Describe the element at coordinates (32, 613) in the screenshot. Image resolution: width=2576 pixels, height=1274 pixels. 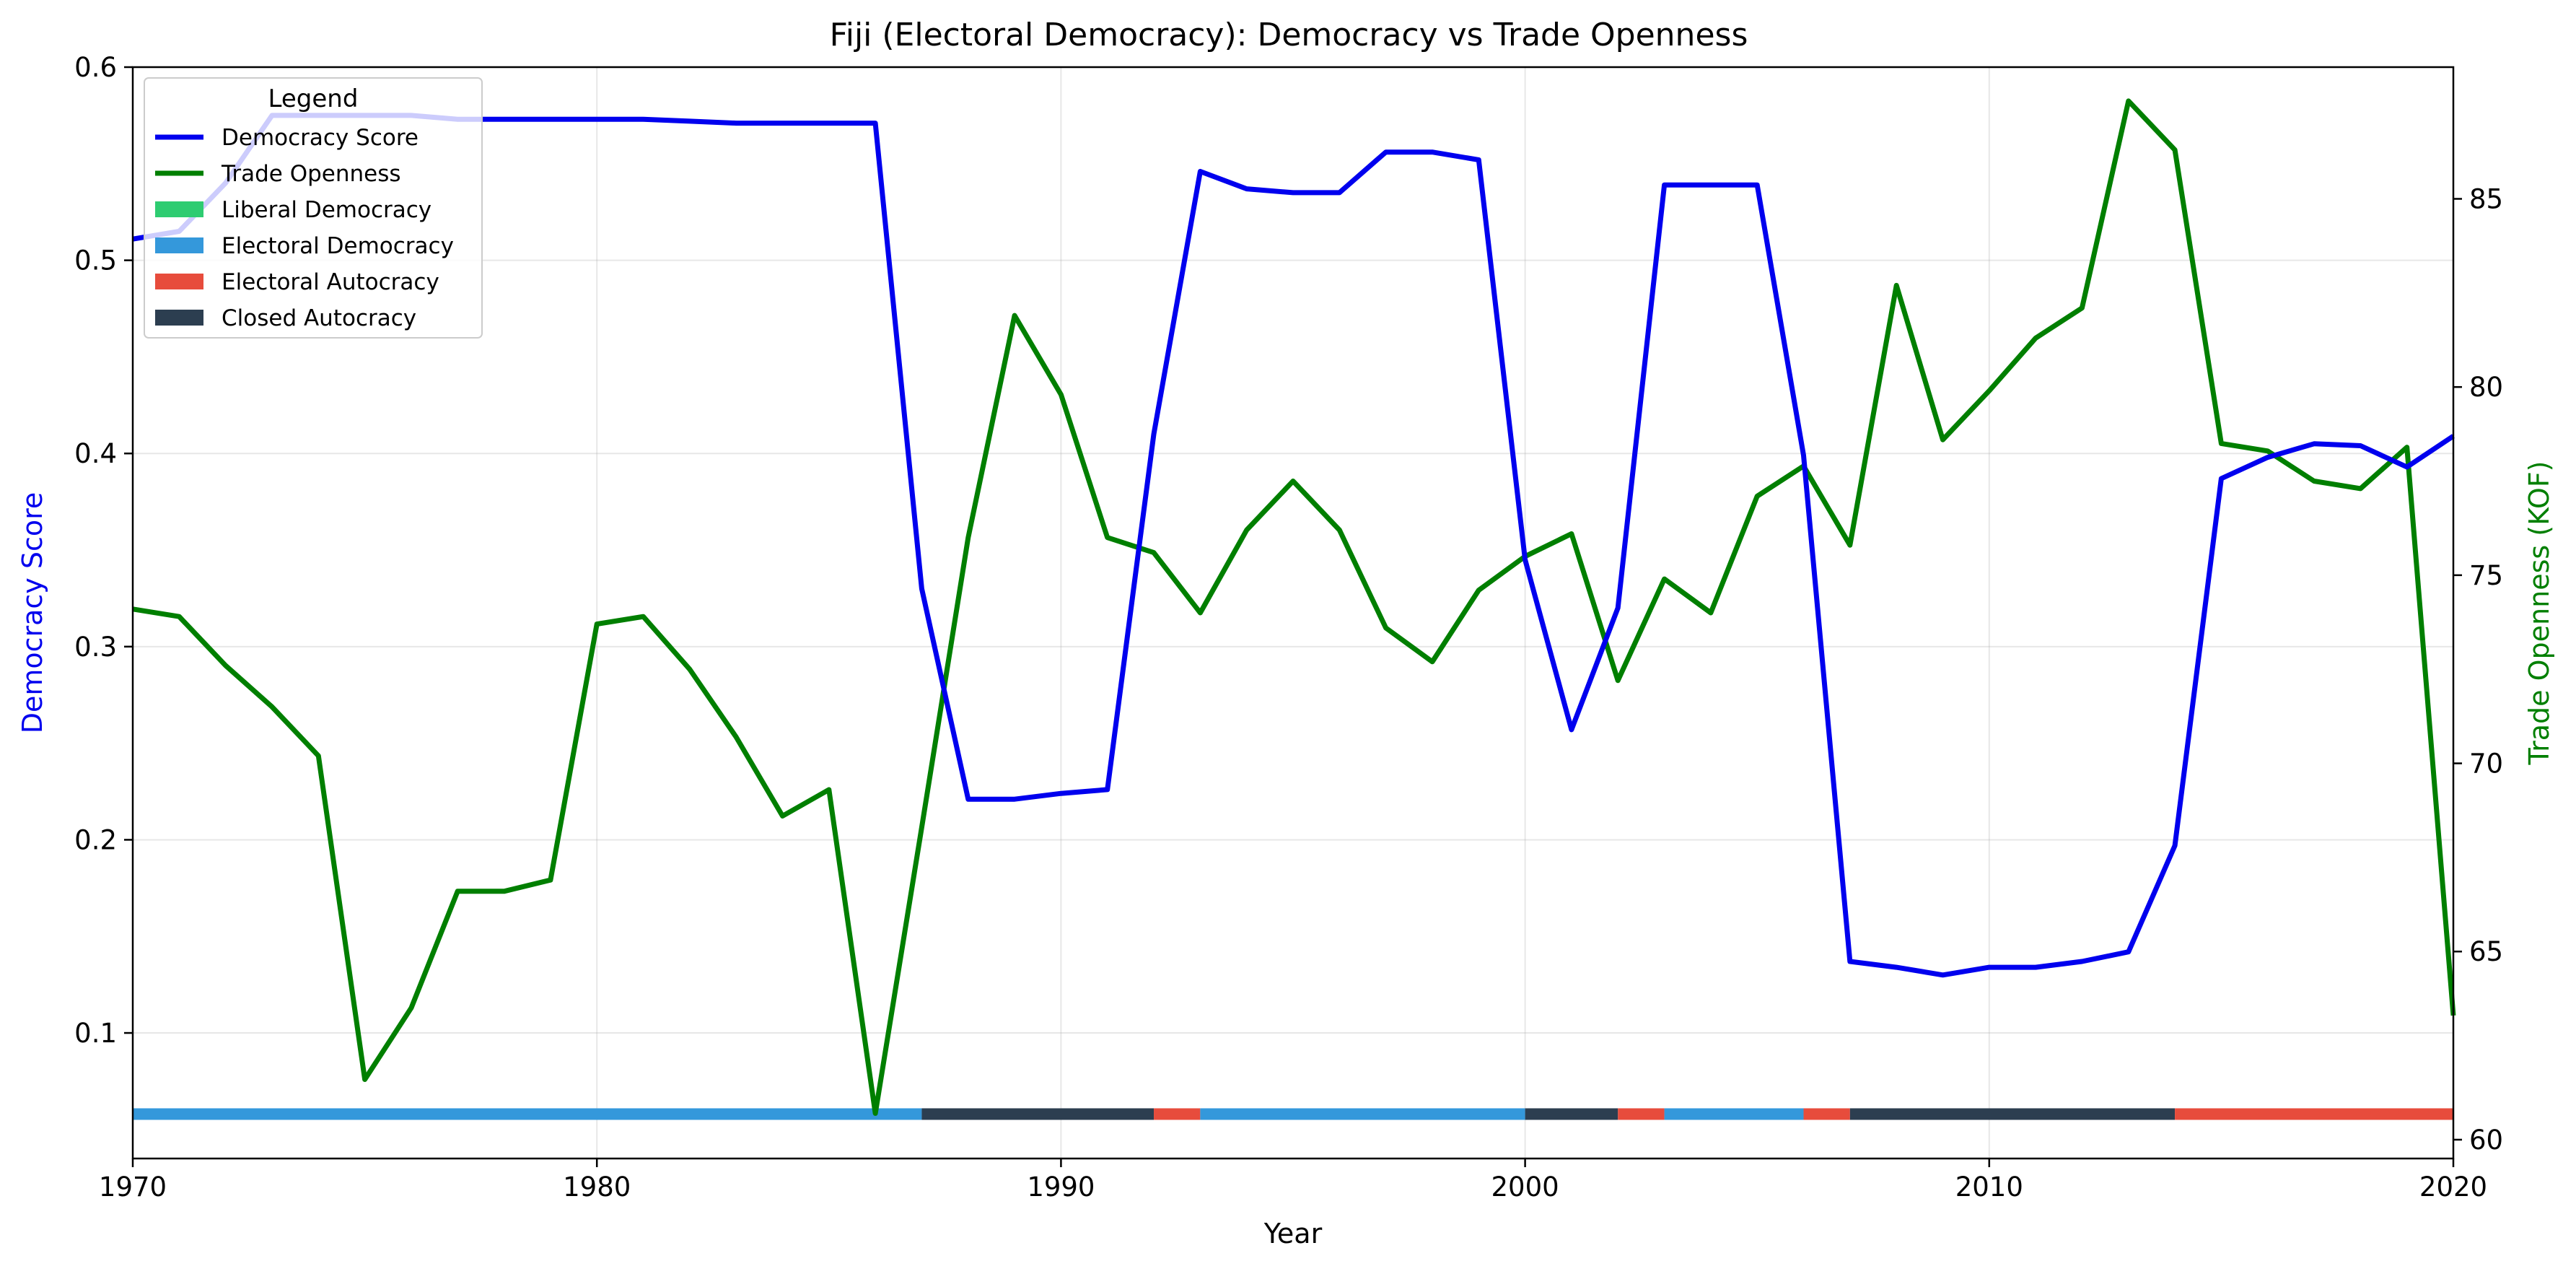
I see `y-axis-label-left: Democracy Score` at that location.